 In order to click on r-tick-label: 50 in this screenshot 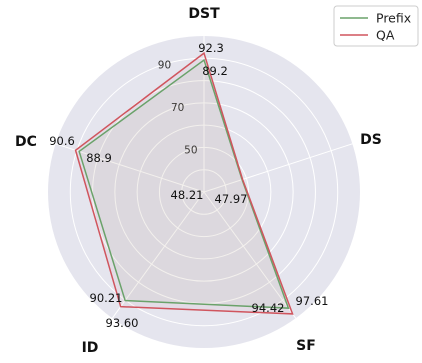, I will do `click(190, 150)`.